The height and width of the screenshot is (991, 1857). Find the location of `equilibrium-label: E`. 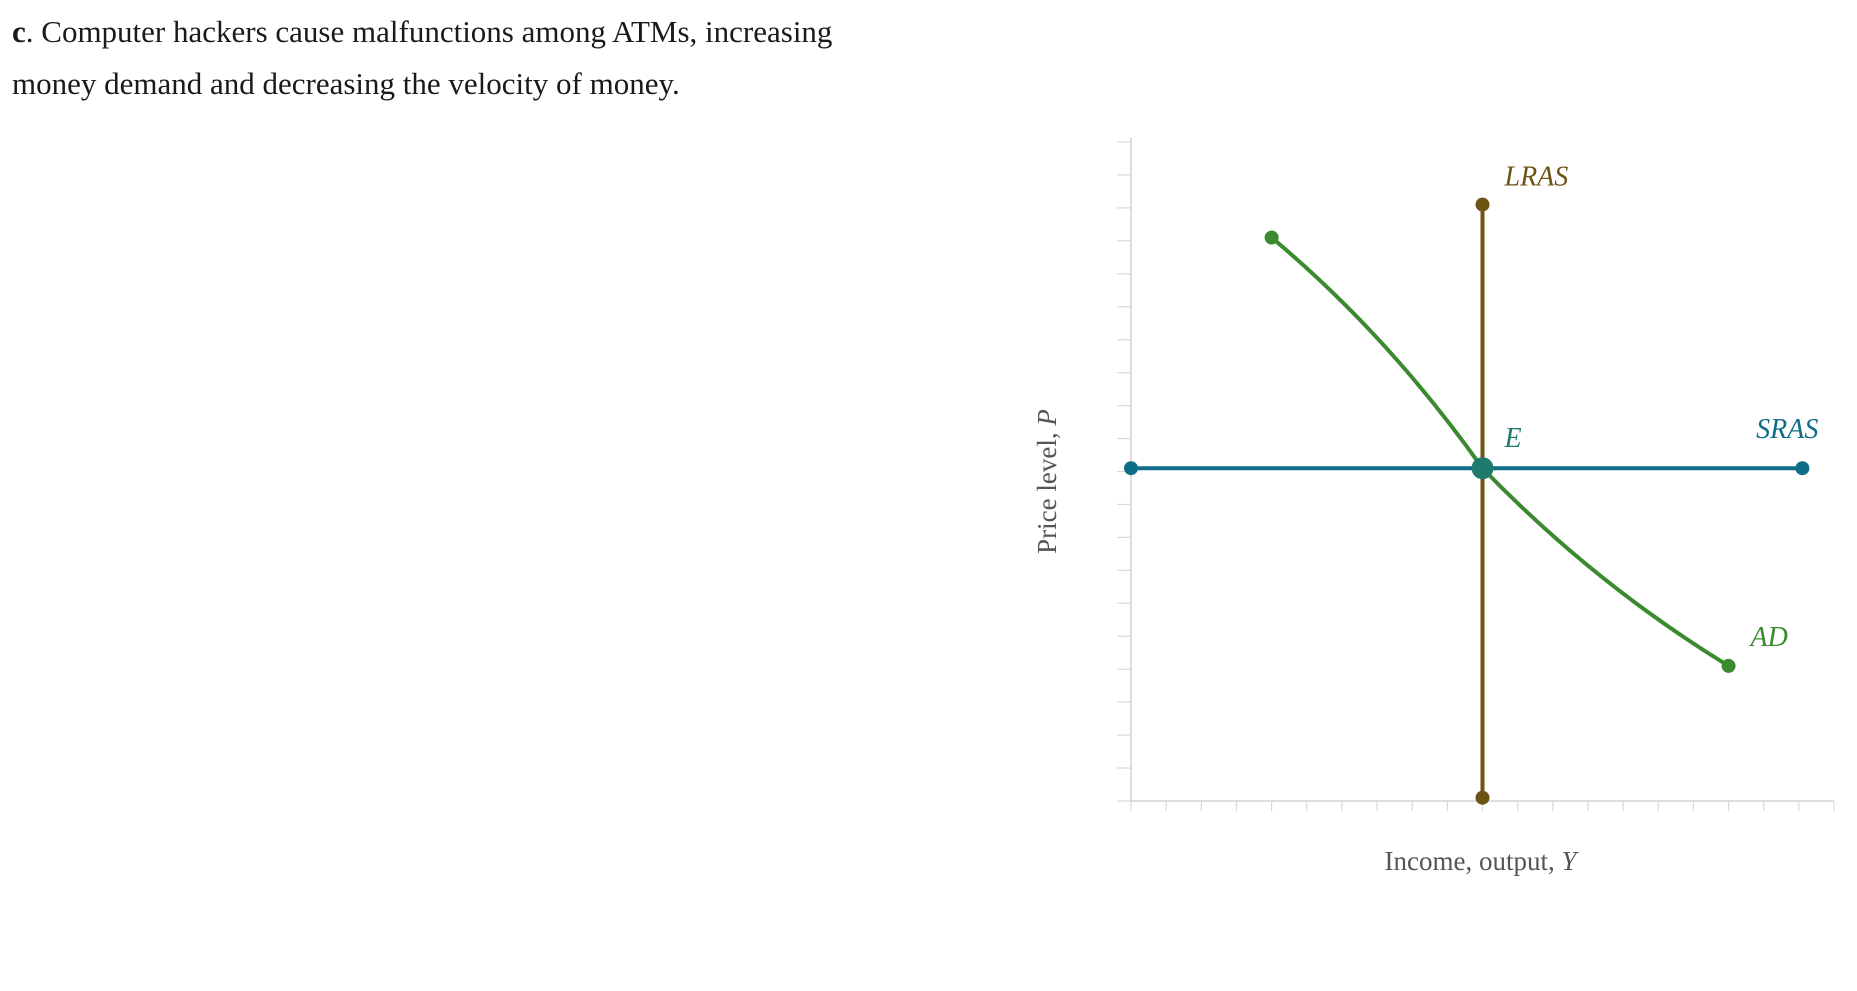

equilibrium-label: E is located at coordinates (1513, 438).